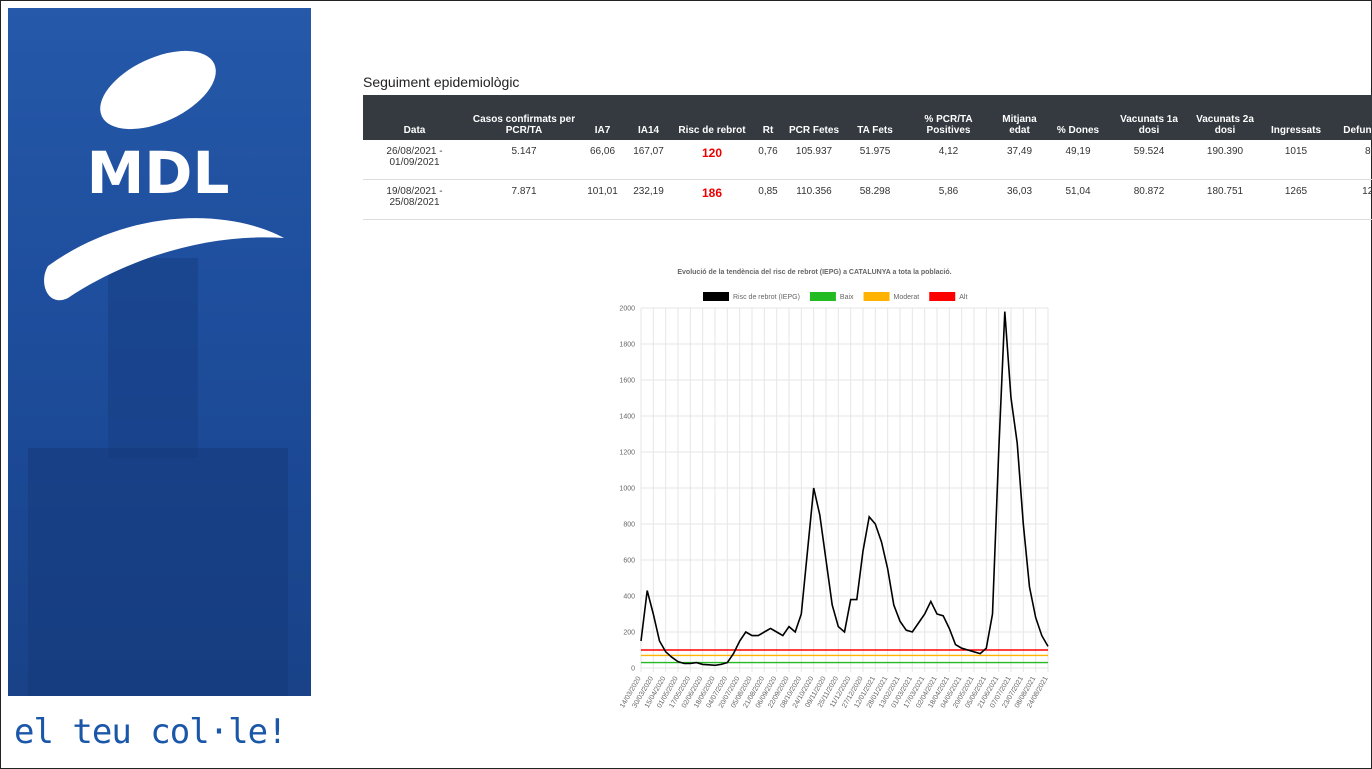  Describe the element at coordinates (602, 117) in the screenshot. I see `column-header: IA7` at that location.